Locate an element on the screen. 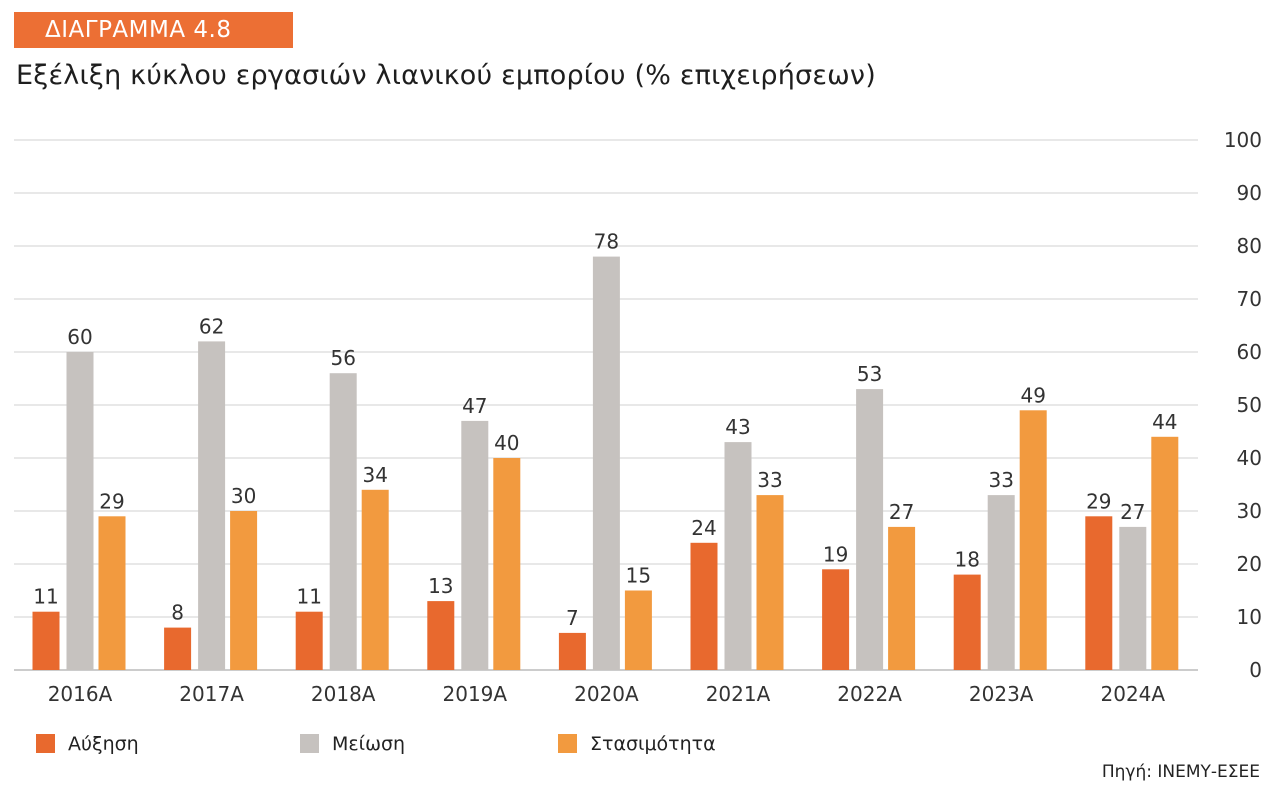 The width and height of the screenshot is (1280, 796). data-label: 34 is located at coordinates (374, 475).